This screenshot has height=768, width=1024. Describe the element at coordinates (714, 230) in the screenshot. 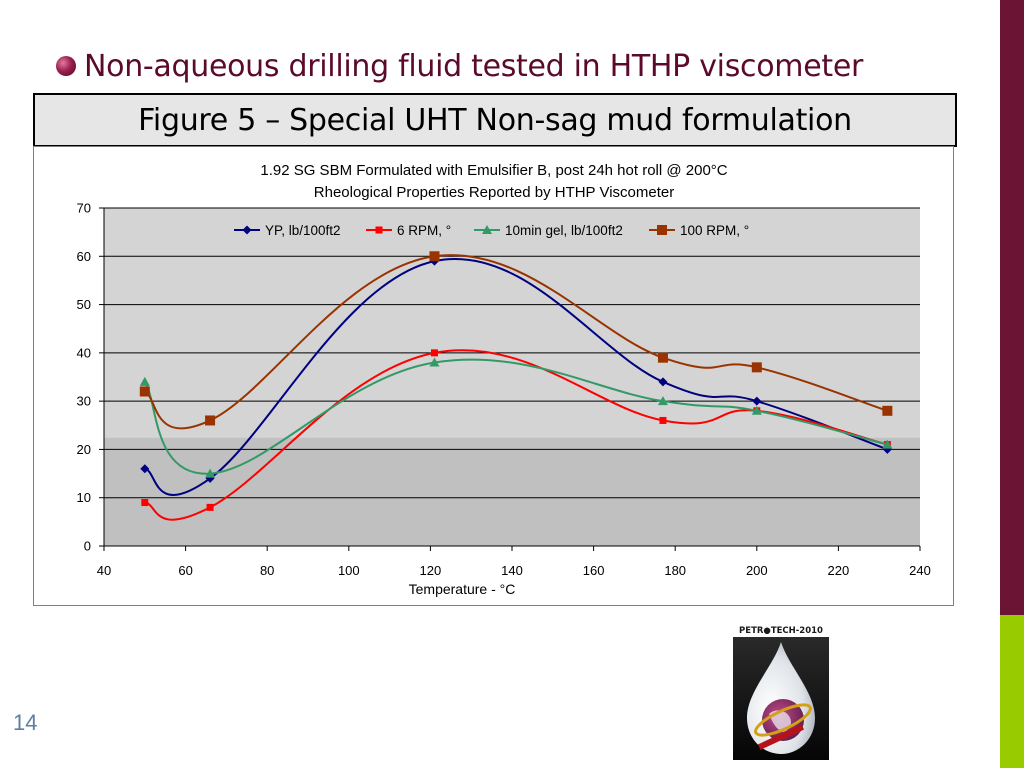

I see `legend-label: 100 RPM, °` at that location.